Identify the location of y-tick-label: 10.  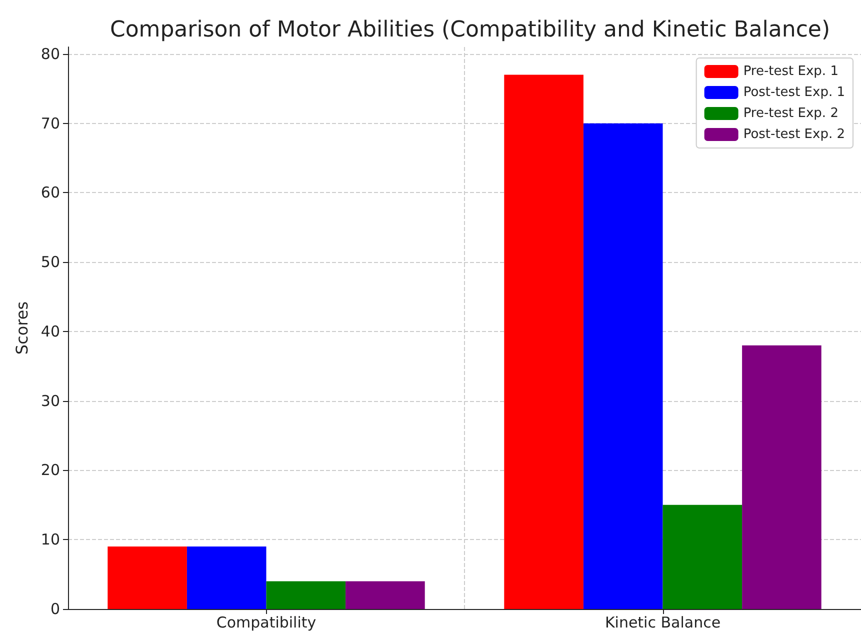
(50, 539).